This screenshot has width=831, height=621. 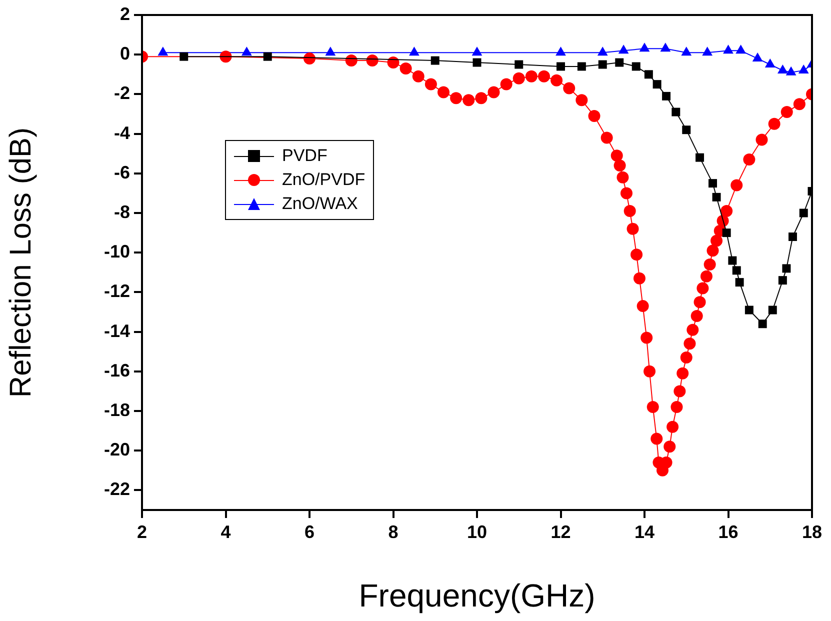 I want to click on legend-label: ZnO/PVDF, so click(x=324, y=180).